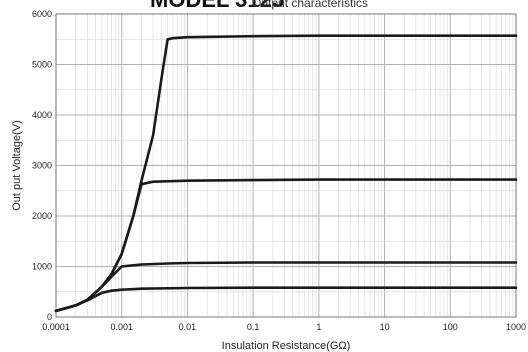  I want to click on y-axis-ticks: 0 1000 2000 3000 4000 5000 6000, so click(42, 165).